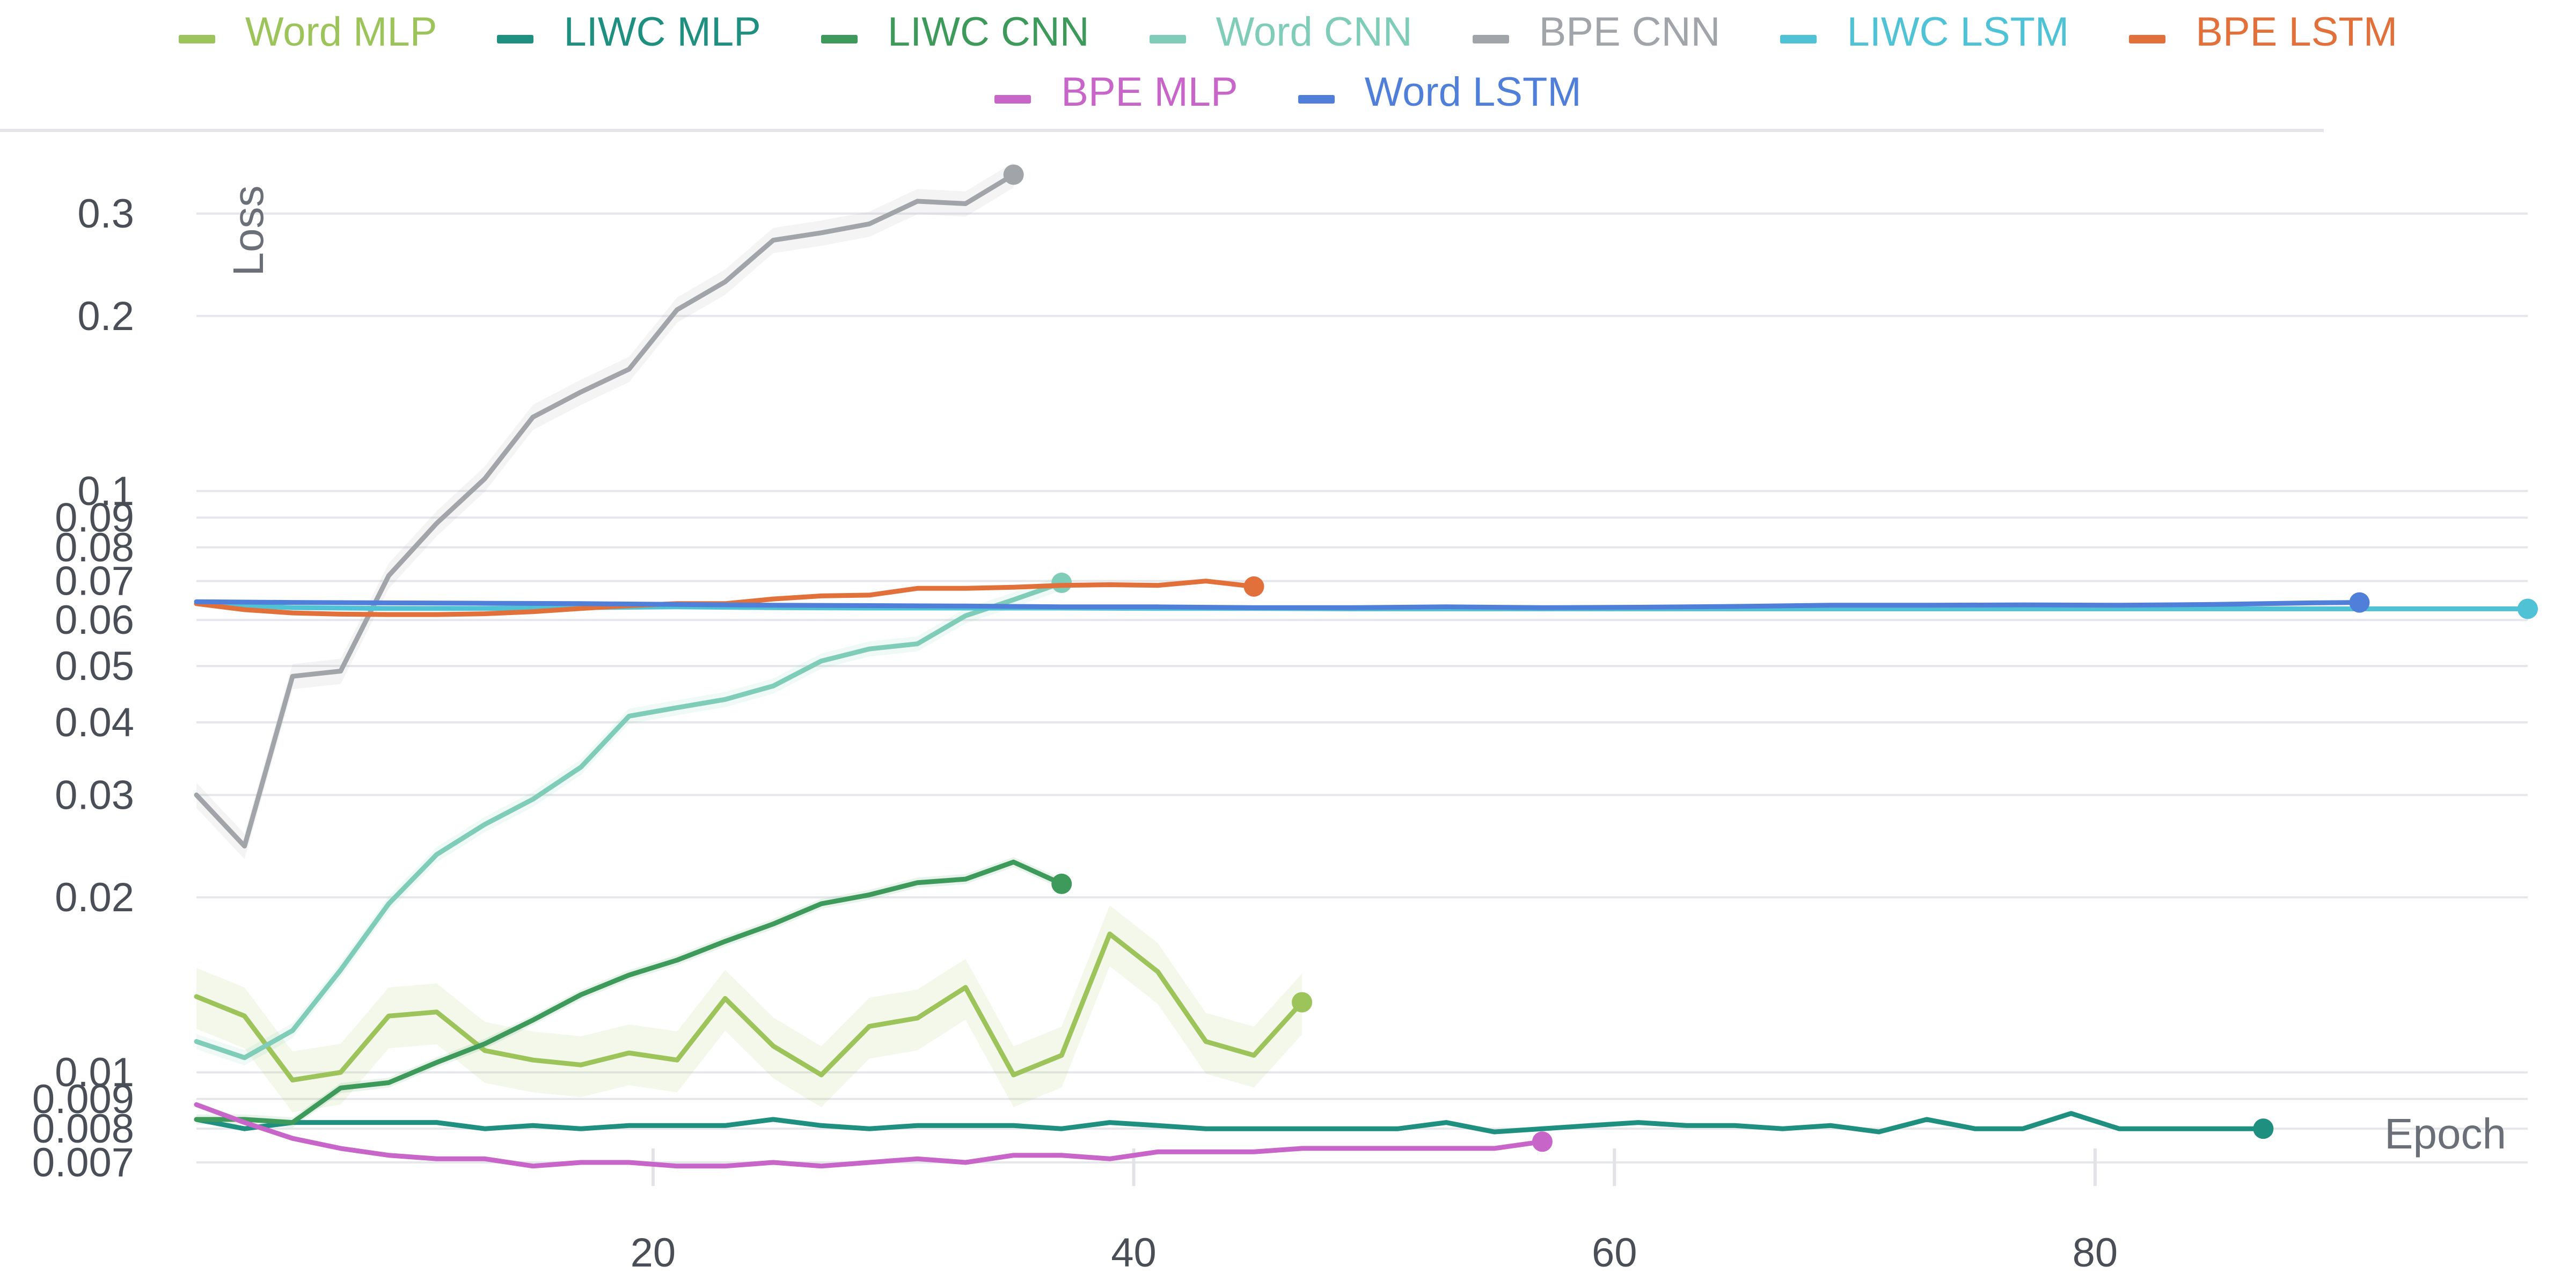 The image size is (2576, 1288). What do you see at coordinates (749, 1006) in the screenshot?
I see `line-word-mlp` at bounding box center [749, 1006].